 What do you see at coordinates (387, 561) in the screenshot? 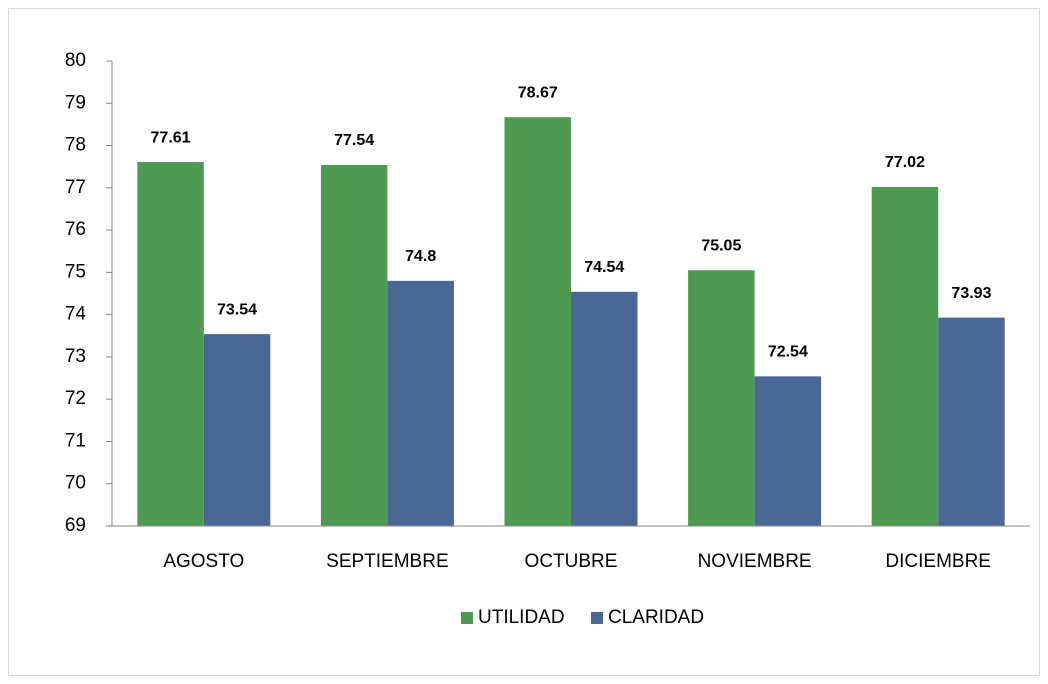
I see `x-tick-label: SEPTIEMBRE` at bounding box center [387, 561].